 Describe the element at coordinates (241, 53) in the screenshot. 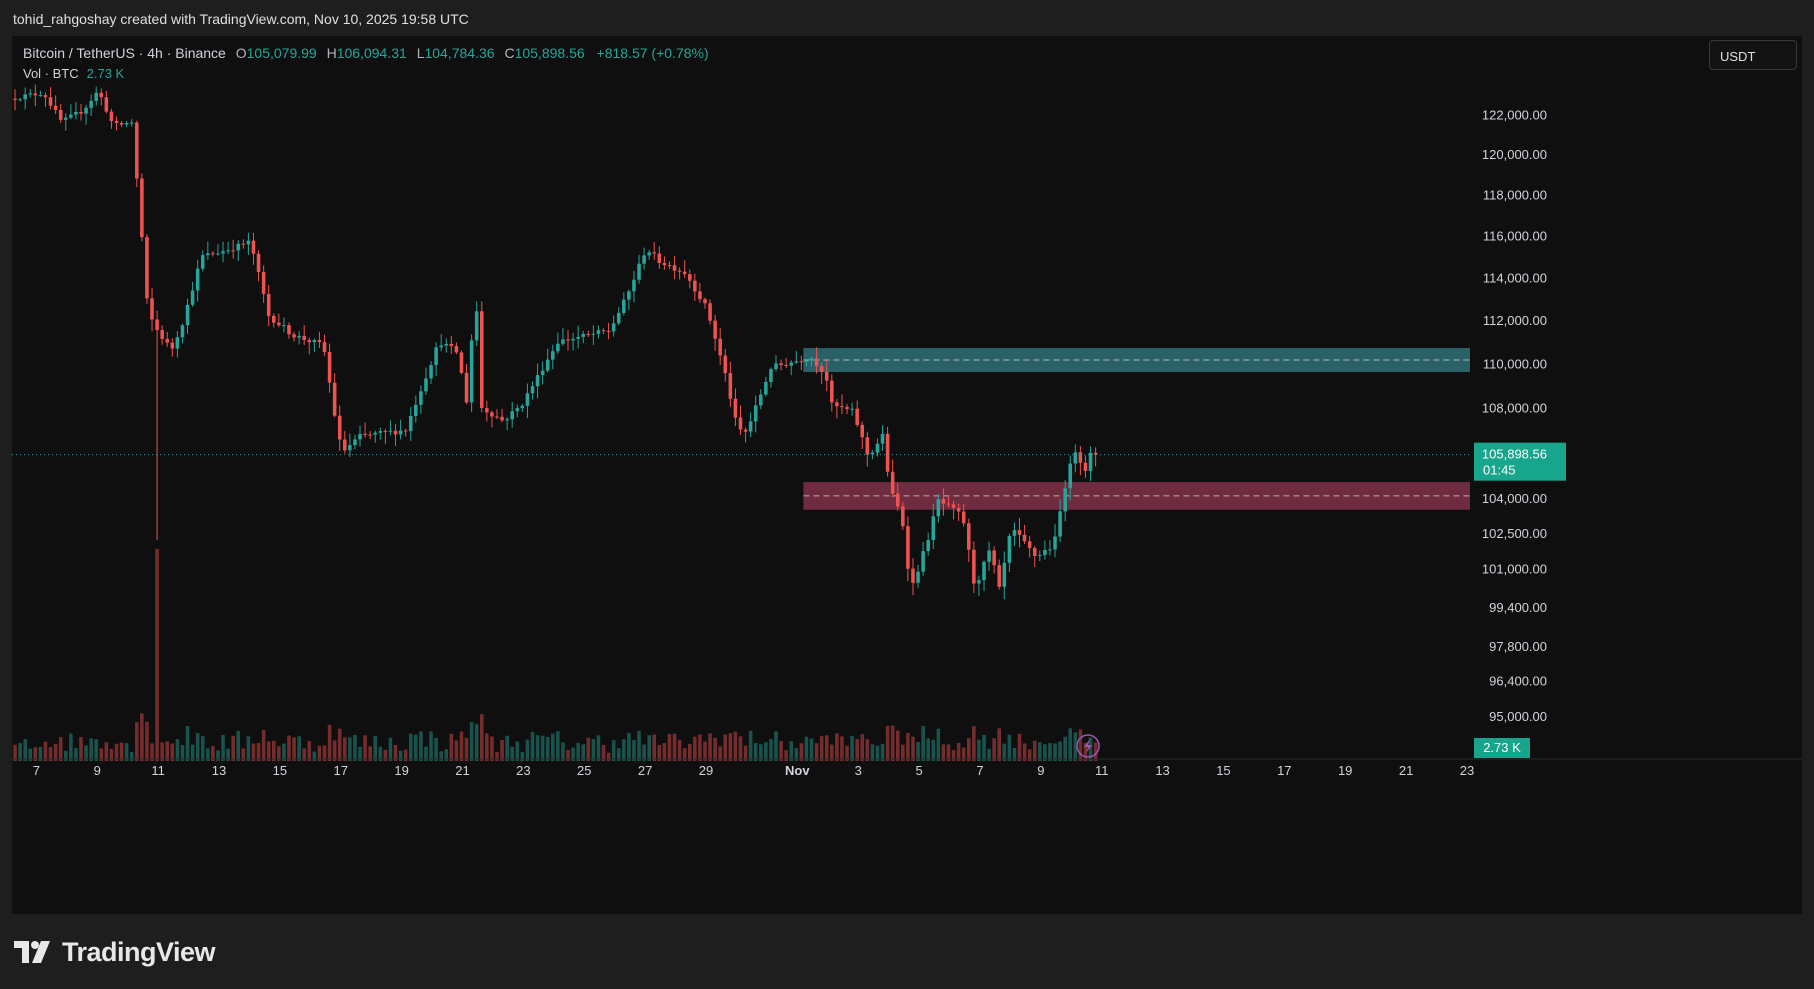

I see `open-label: O` at that location.